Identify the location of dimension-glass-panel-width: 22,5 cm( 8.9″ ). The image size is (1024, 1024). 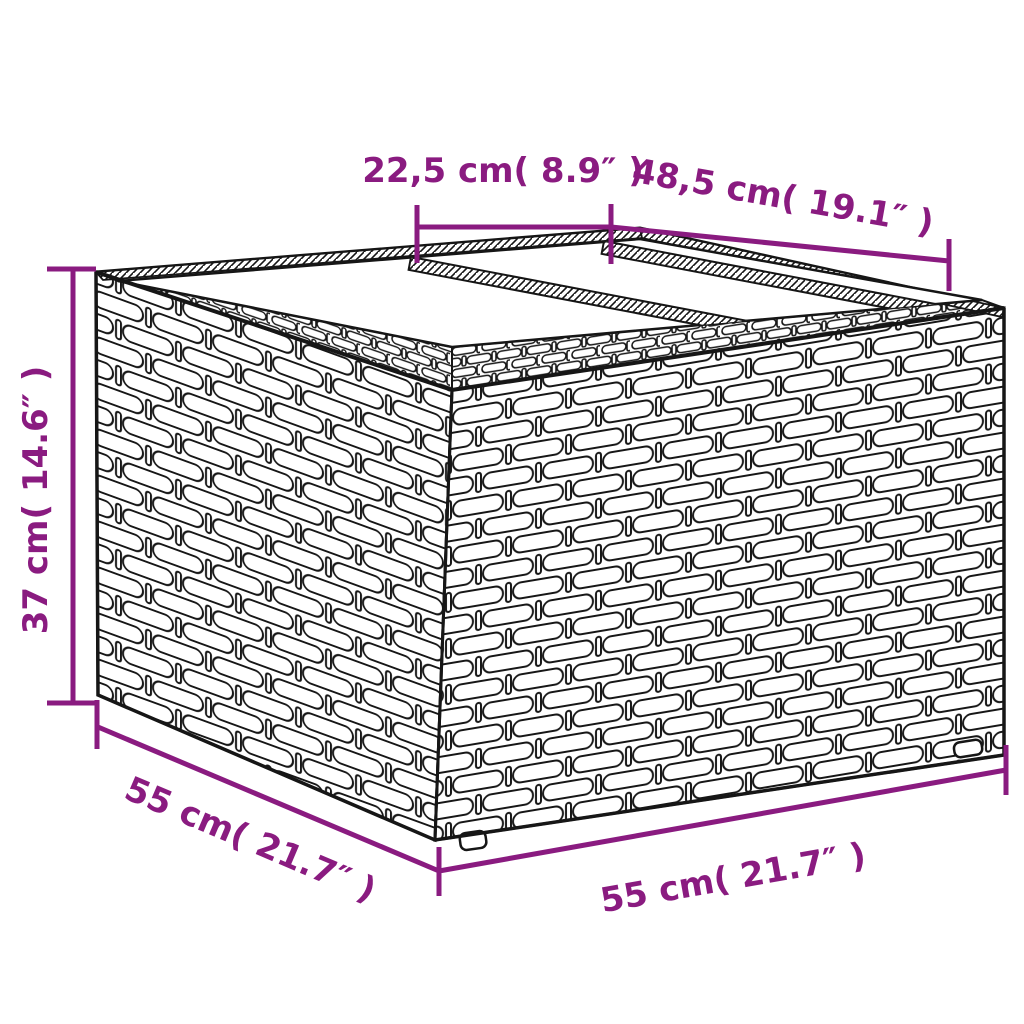
(503, 207).